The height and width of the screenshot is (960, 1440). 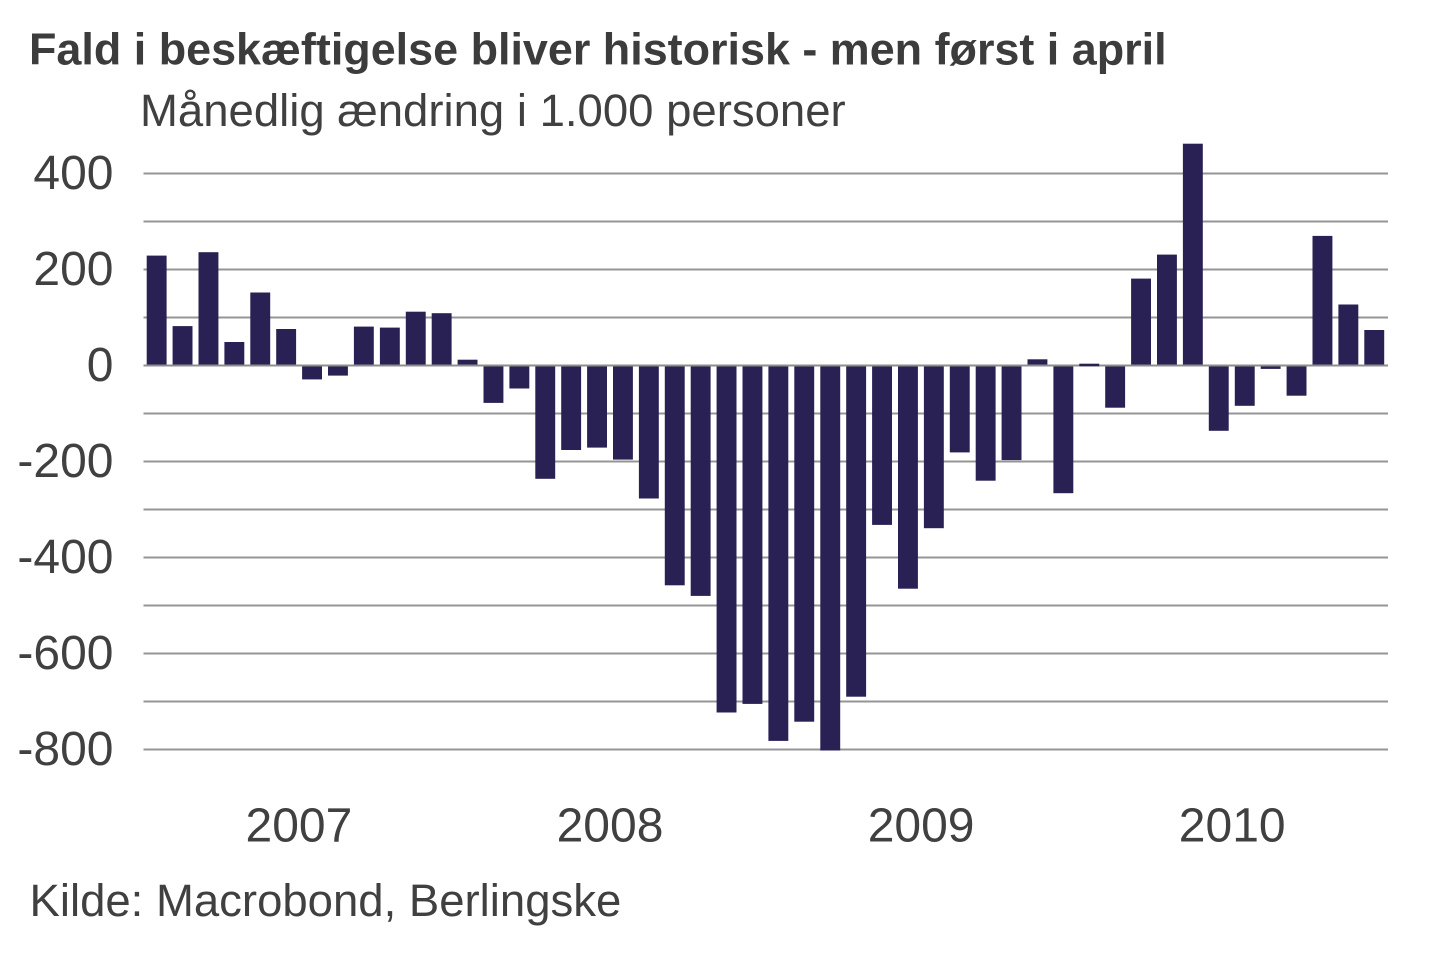 What do you see at coordinates (921, 826) in the screenshot?
I see `svg-text: 2009` at bounding box center [921, 826].